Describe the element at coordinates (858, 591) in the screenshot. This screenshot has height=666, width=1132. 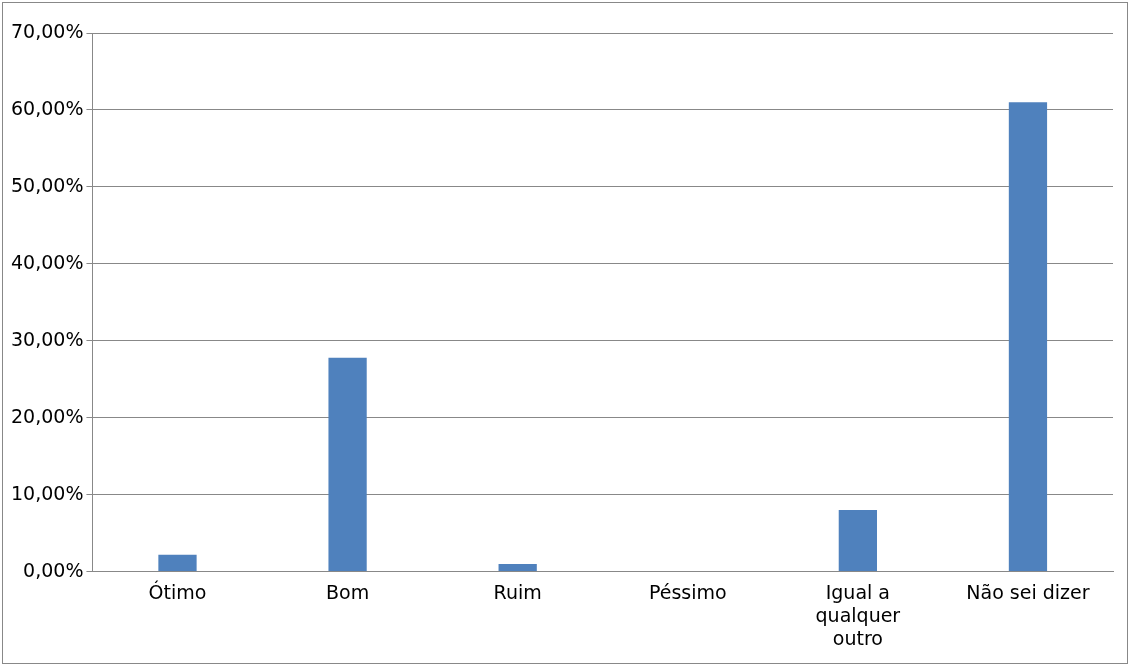
I see `category-label: Igual a` at that location.